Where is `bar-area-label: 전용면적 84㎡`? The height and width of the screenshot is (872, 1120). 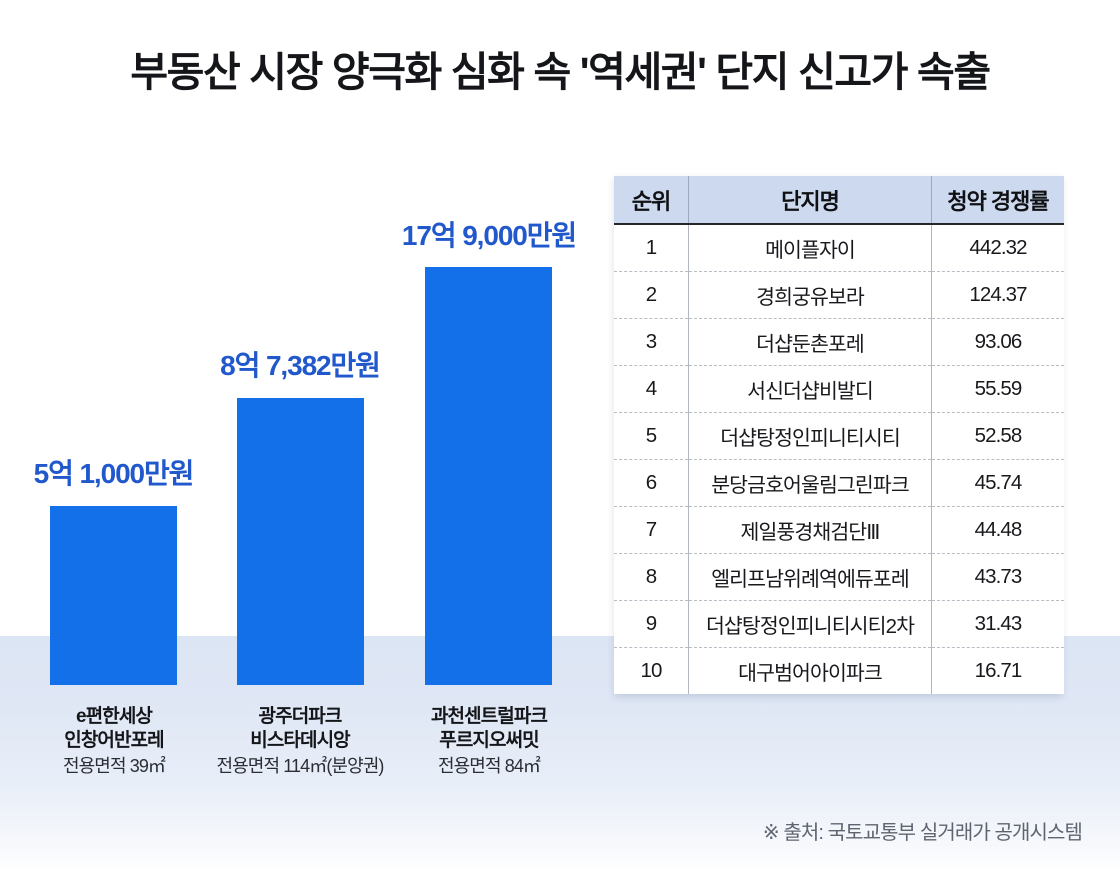
bar-area-label: 전용면적 84㎡ is located at coordinates (489, 766).